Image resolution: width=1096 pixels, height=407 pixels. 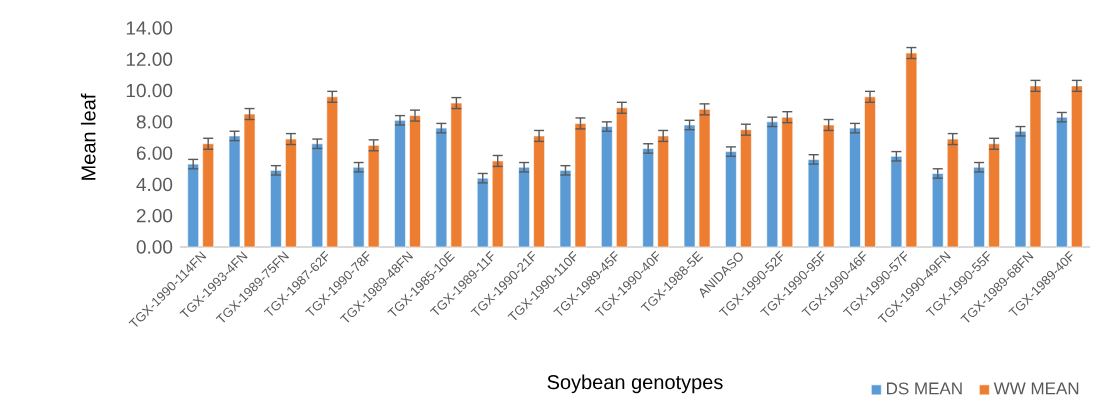 I want to click on y-axis-title: Mean leaf, so click(x=88, y=136).